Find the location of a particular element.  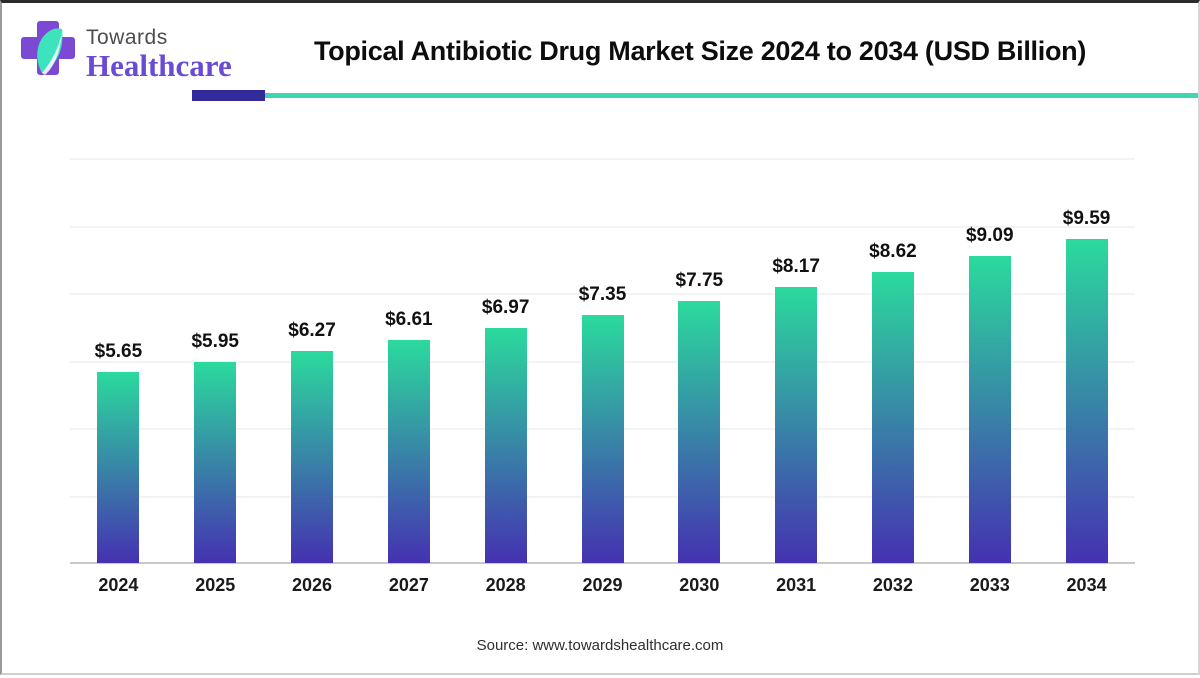

cross-leaf-logo-icon is located at coordinates (49, 53).